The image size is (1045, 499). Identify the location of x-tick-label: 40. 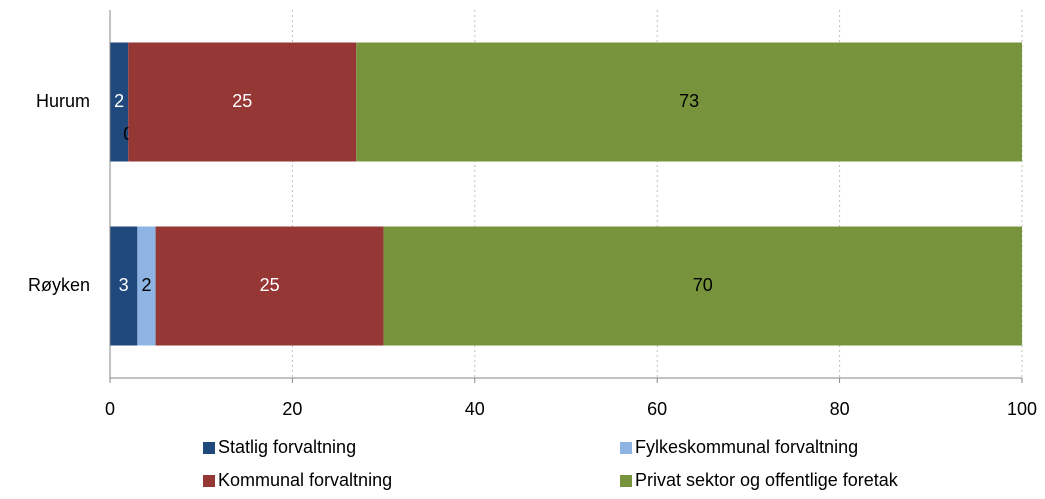
(475, 409).